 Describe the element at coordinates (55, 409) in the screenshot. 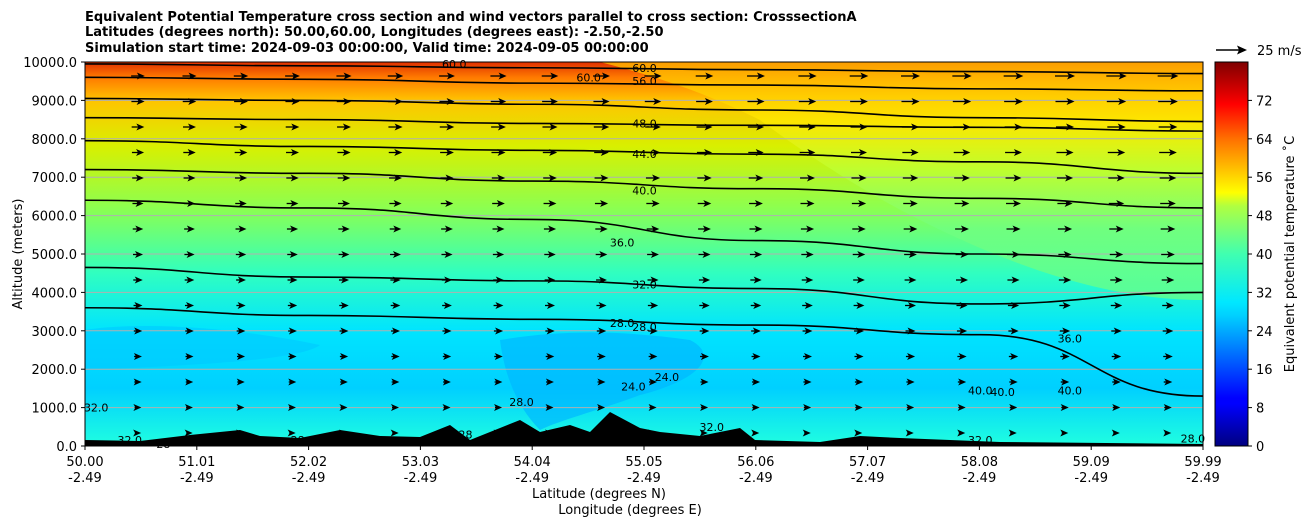

I see `y-tick-label: 1000.0` at that location.